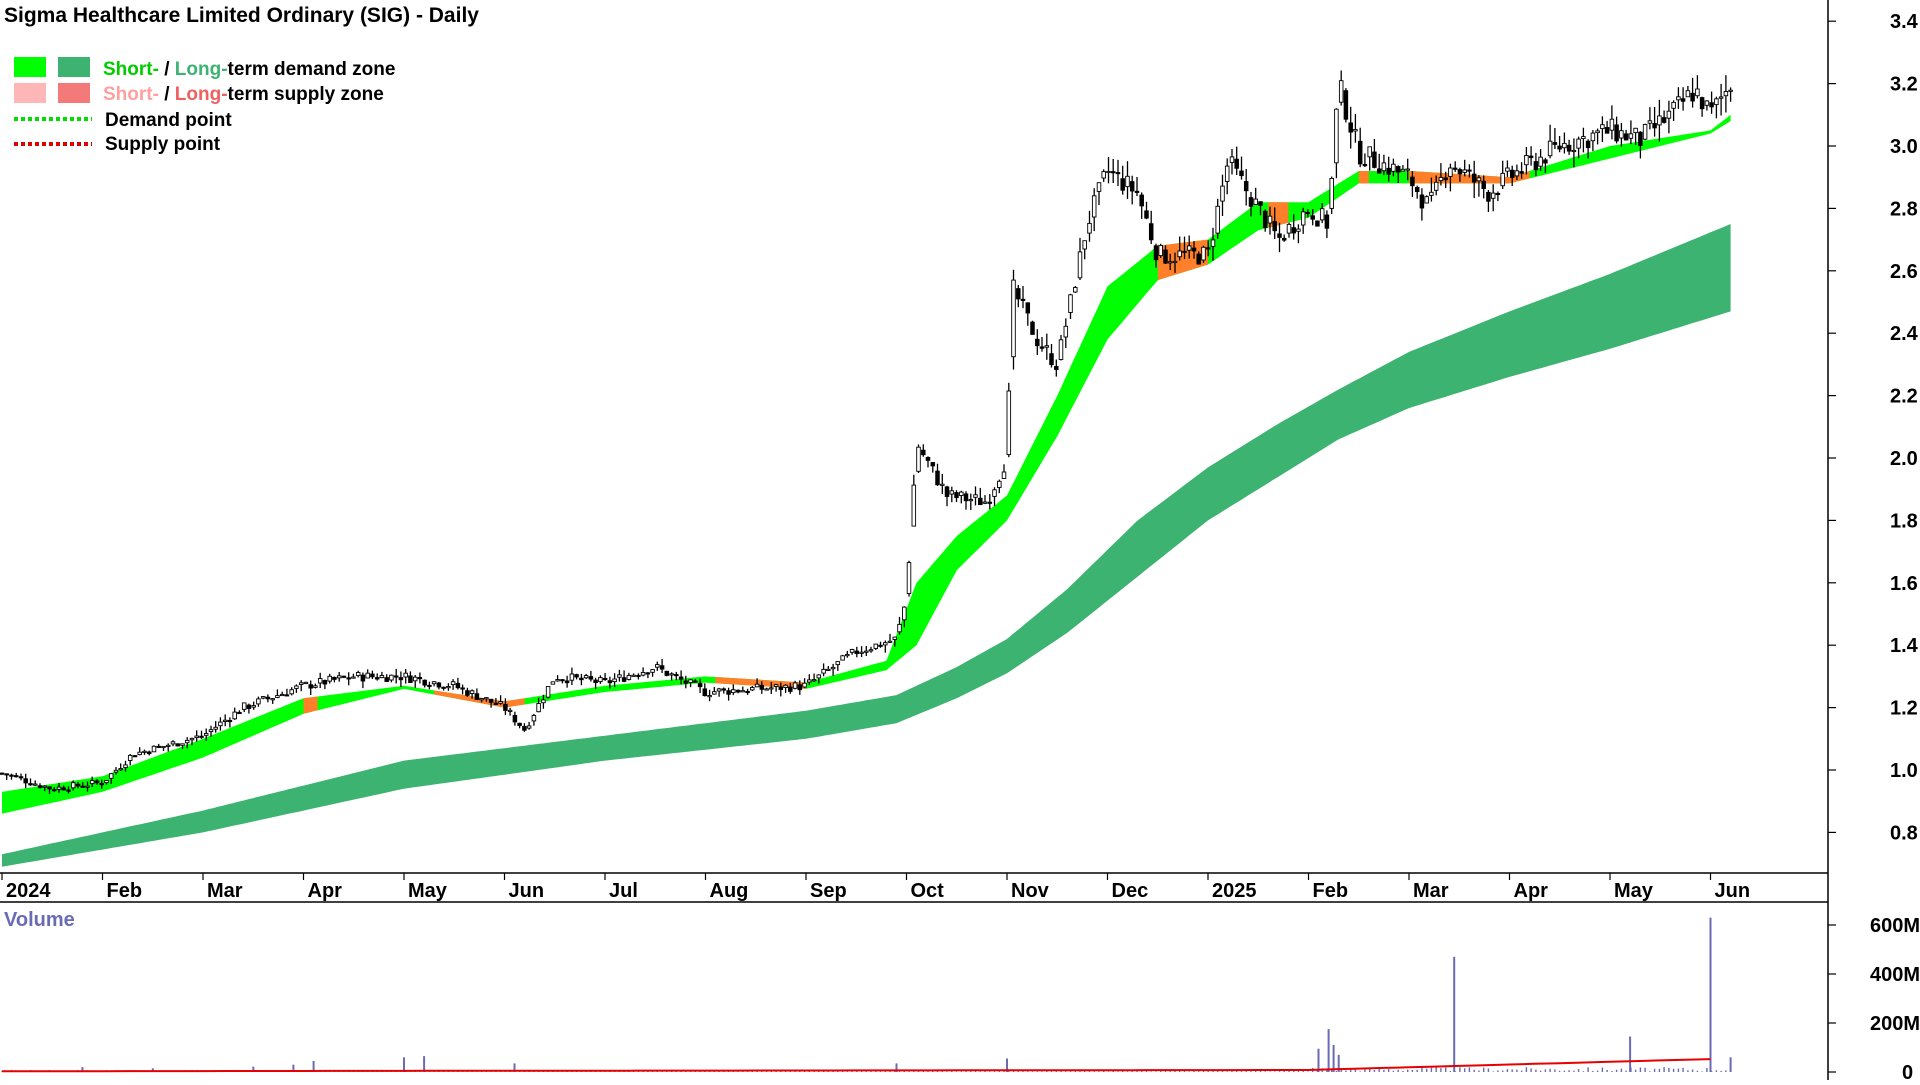  Describe the element at coordinates (1130, 891) in the screenshot. I see `x-tick-label: Dec` at that location.